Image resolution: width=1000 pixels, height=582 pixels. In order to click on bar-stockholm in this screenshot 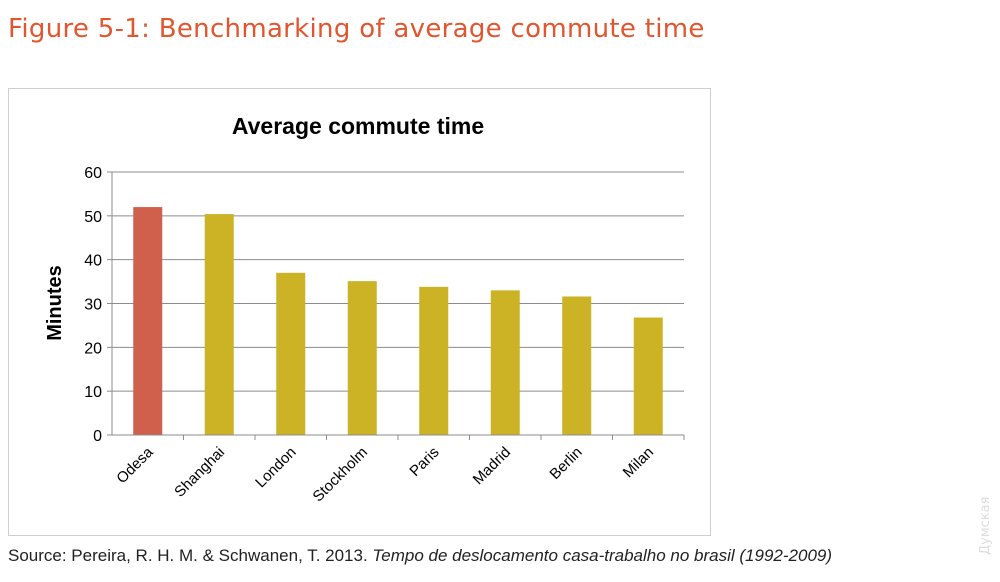, I will do `click(362, 358)`.